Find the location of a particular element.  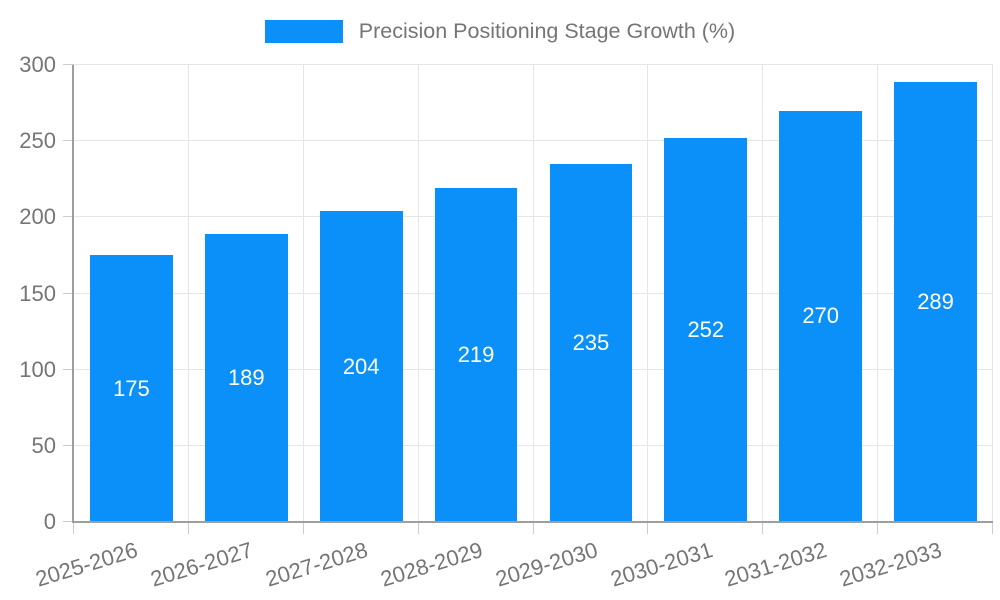

y-tick-label: 300 is located at coordinates (37, 64).